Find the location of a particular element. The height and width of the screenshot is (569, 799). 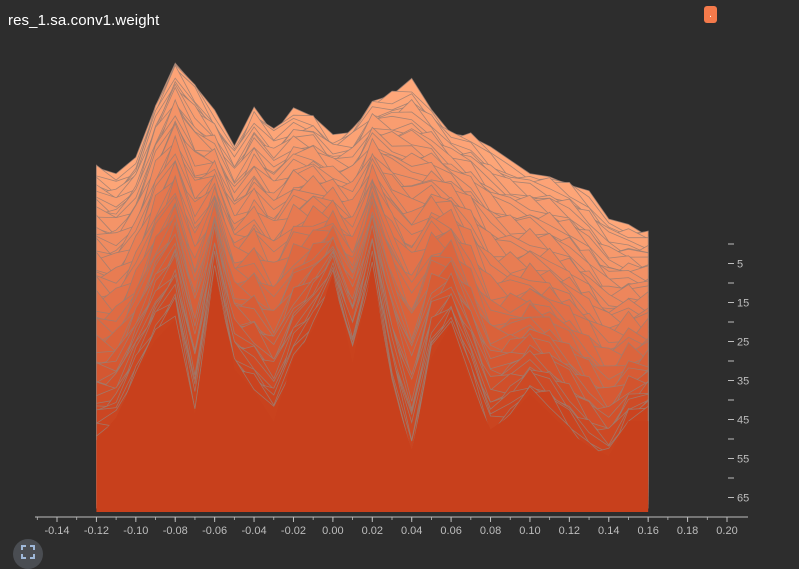

y-tick-label: 65 is located at coordinates (743, 499).